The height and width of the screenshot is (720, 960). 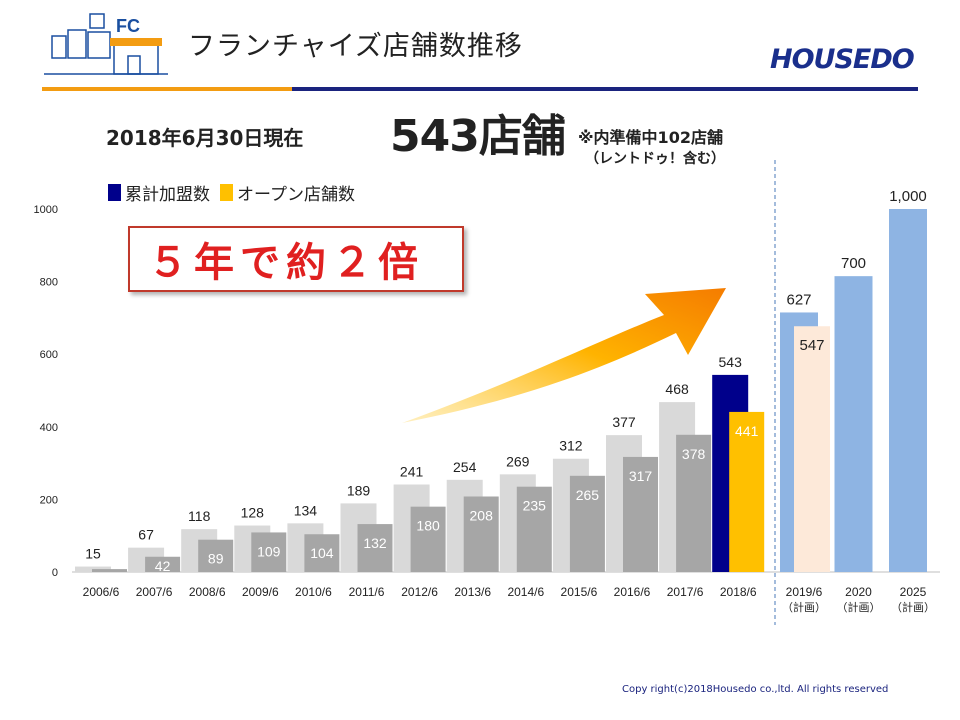 What do you see at coordinates (525, 592) in the screenshot?
I see `x-tick-label: 2014/6` at bounding box center [525, 592].